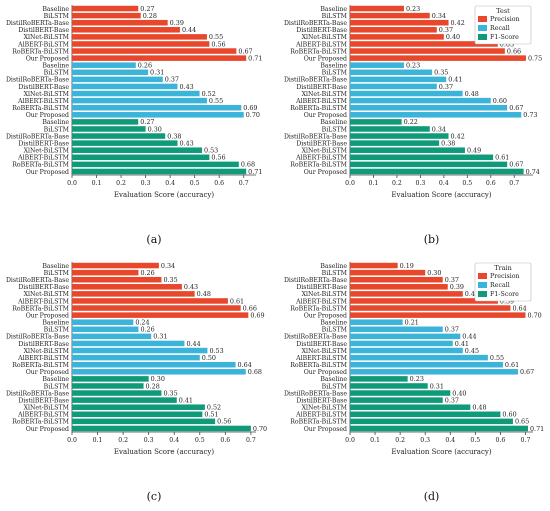 This screenshot has height=511, width=550. I want to click on value-label: 0.31, so click(437, 386).